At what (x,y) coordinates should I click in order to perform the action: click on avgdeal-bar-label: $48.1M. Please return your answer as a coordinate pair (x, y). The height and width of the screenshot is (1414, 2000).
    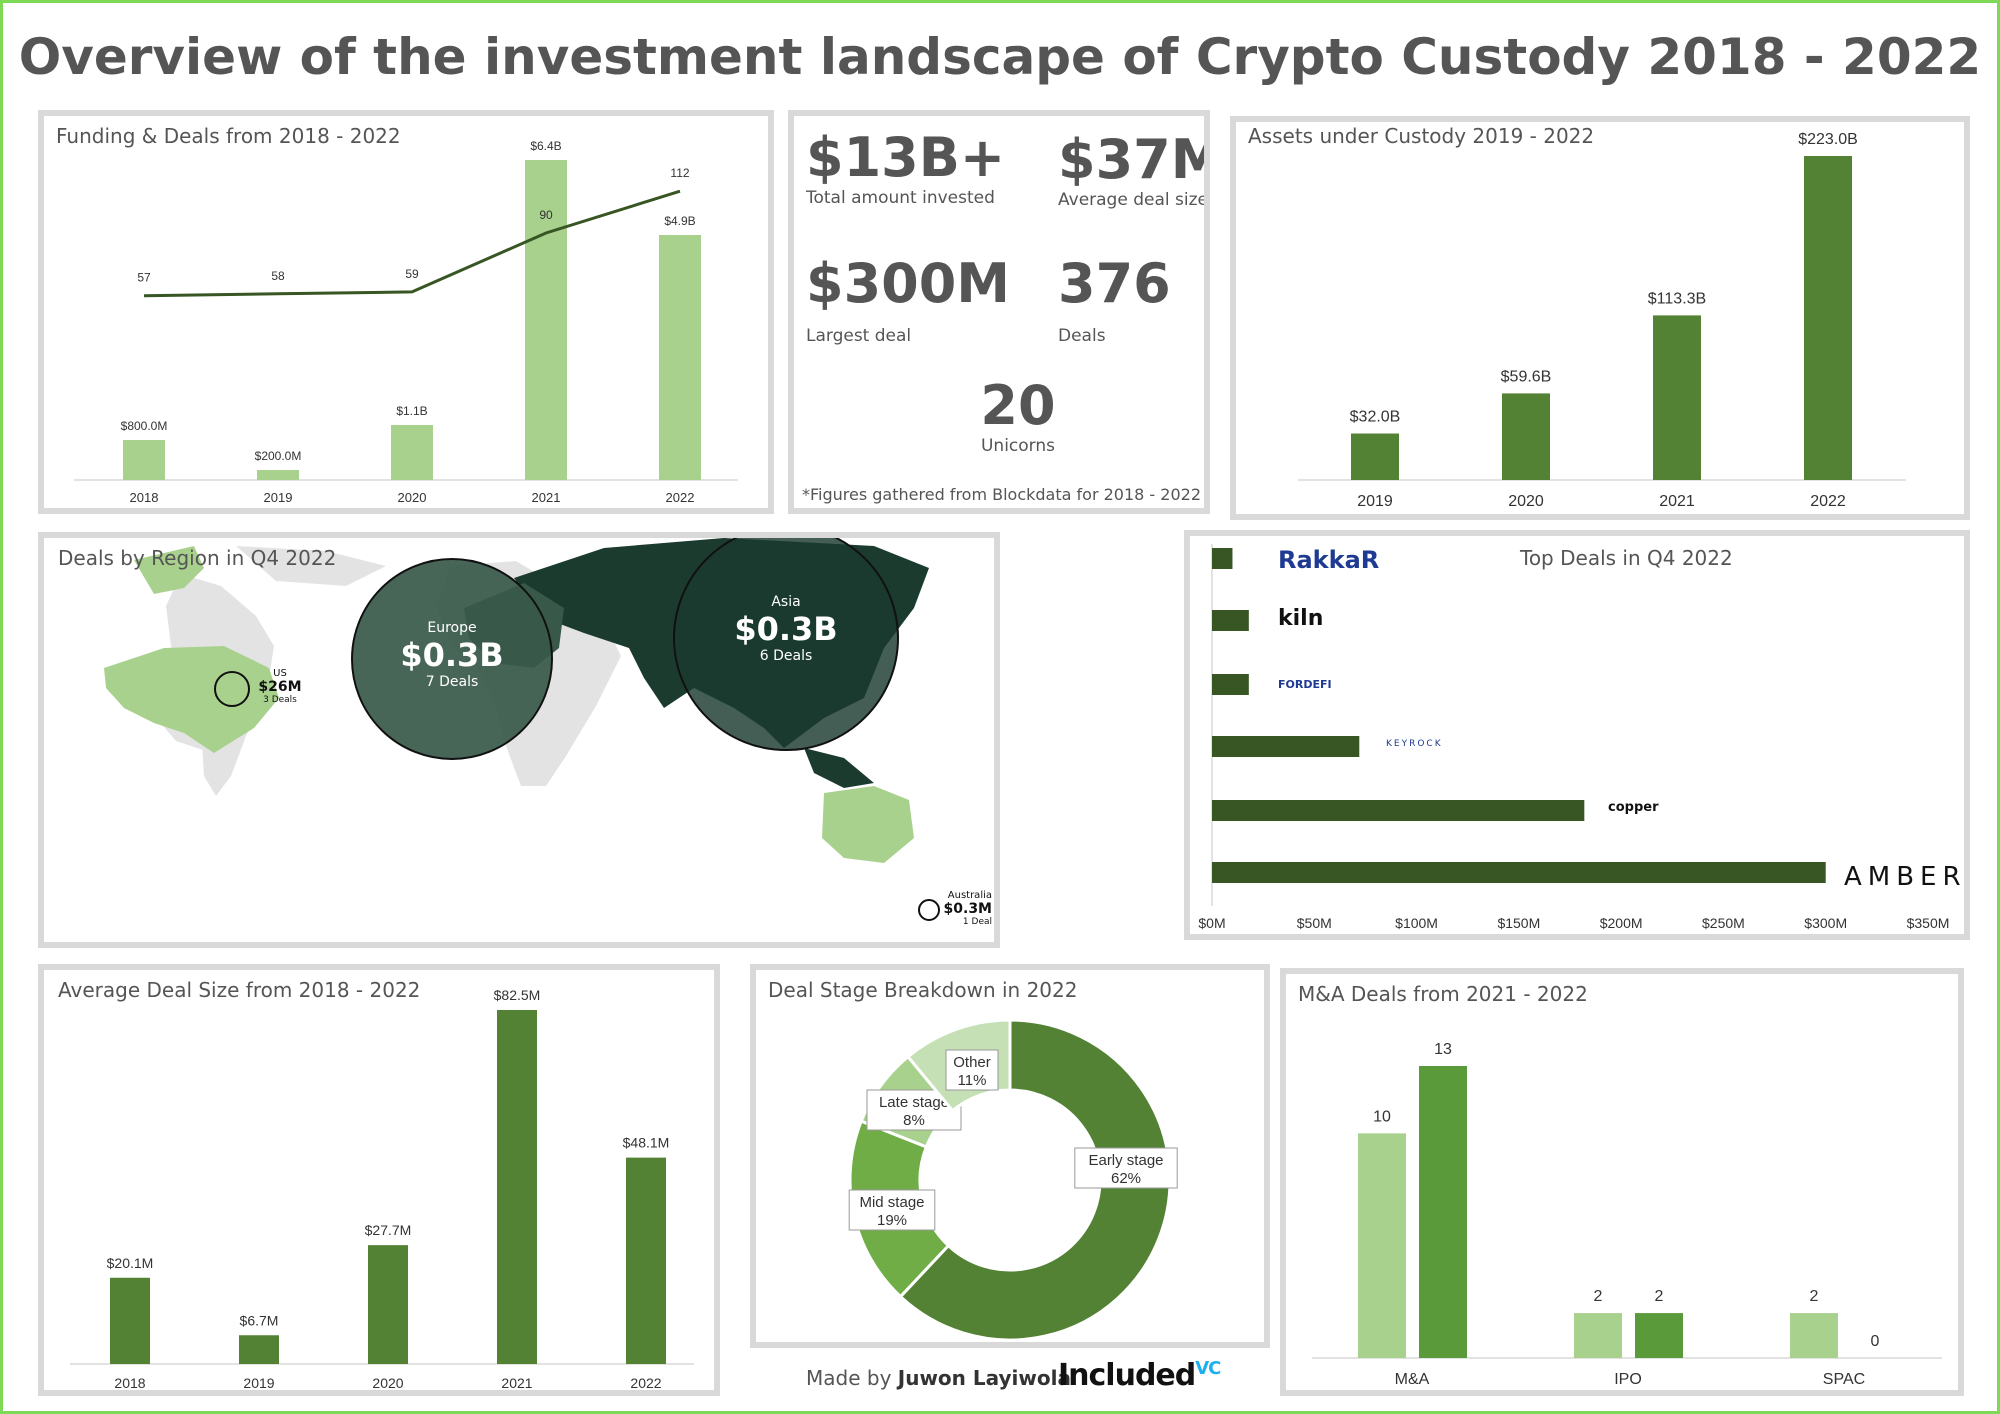
    Looking at the image, I should click on (646, 1143).